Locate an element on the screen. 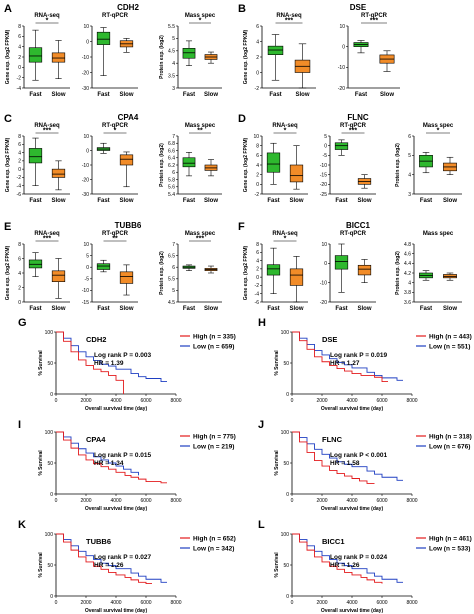 This screenshot has width=474, height=614. legend-label-high: High (n = 461) is located at coordinates (450, 539).